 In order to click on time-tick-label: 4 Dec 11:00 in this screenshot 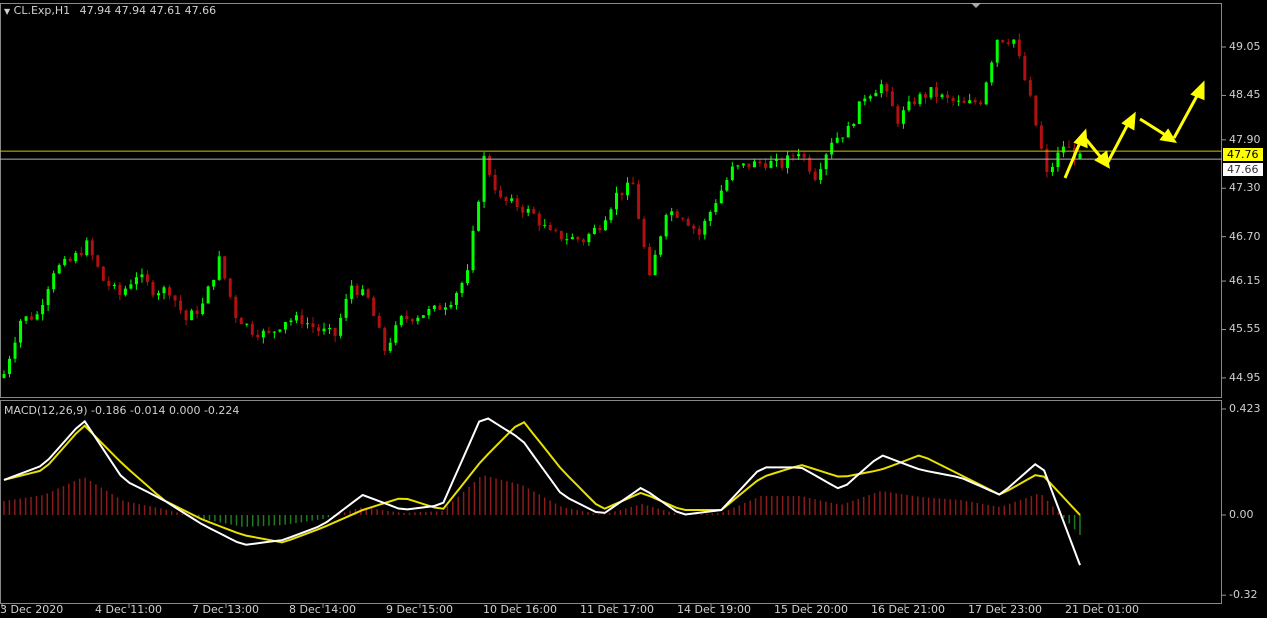, I will do `click(128, 609)`.